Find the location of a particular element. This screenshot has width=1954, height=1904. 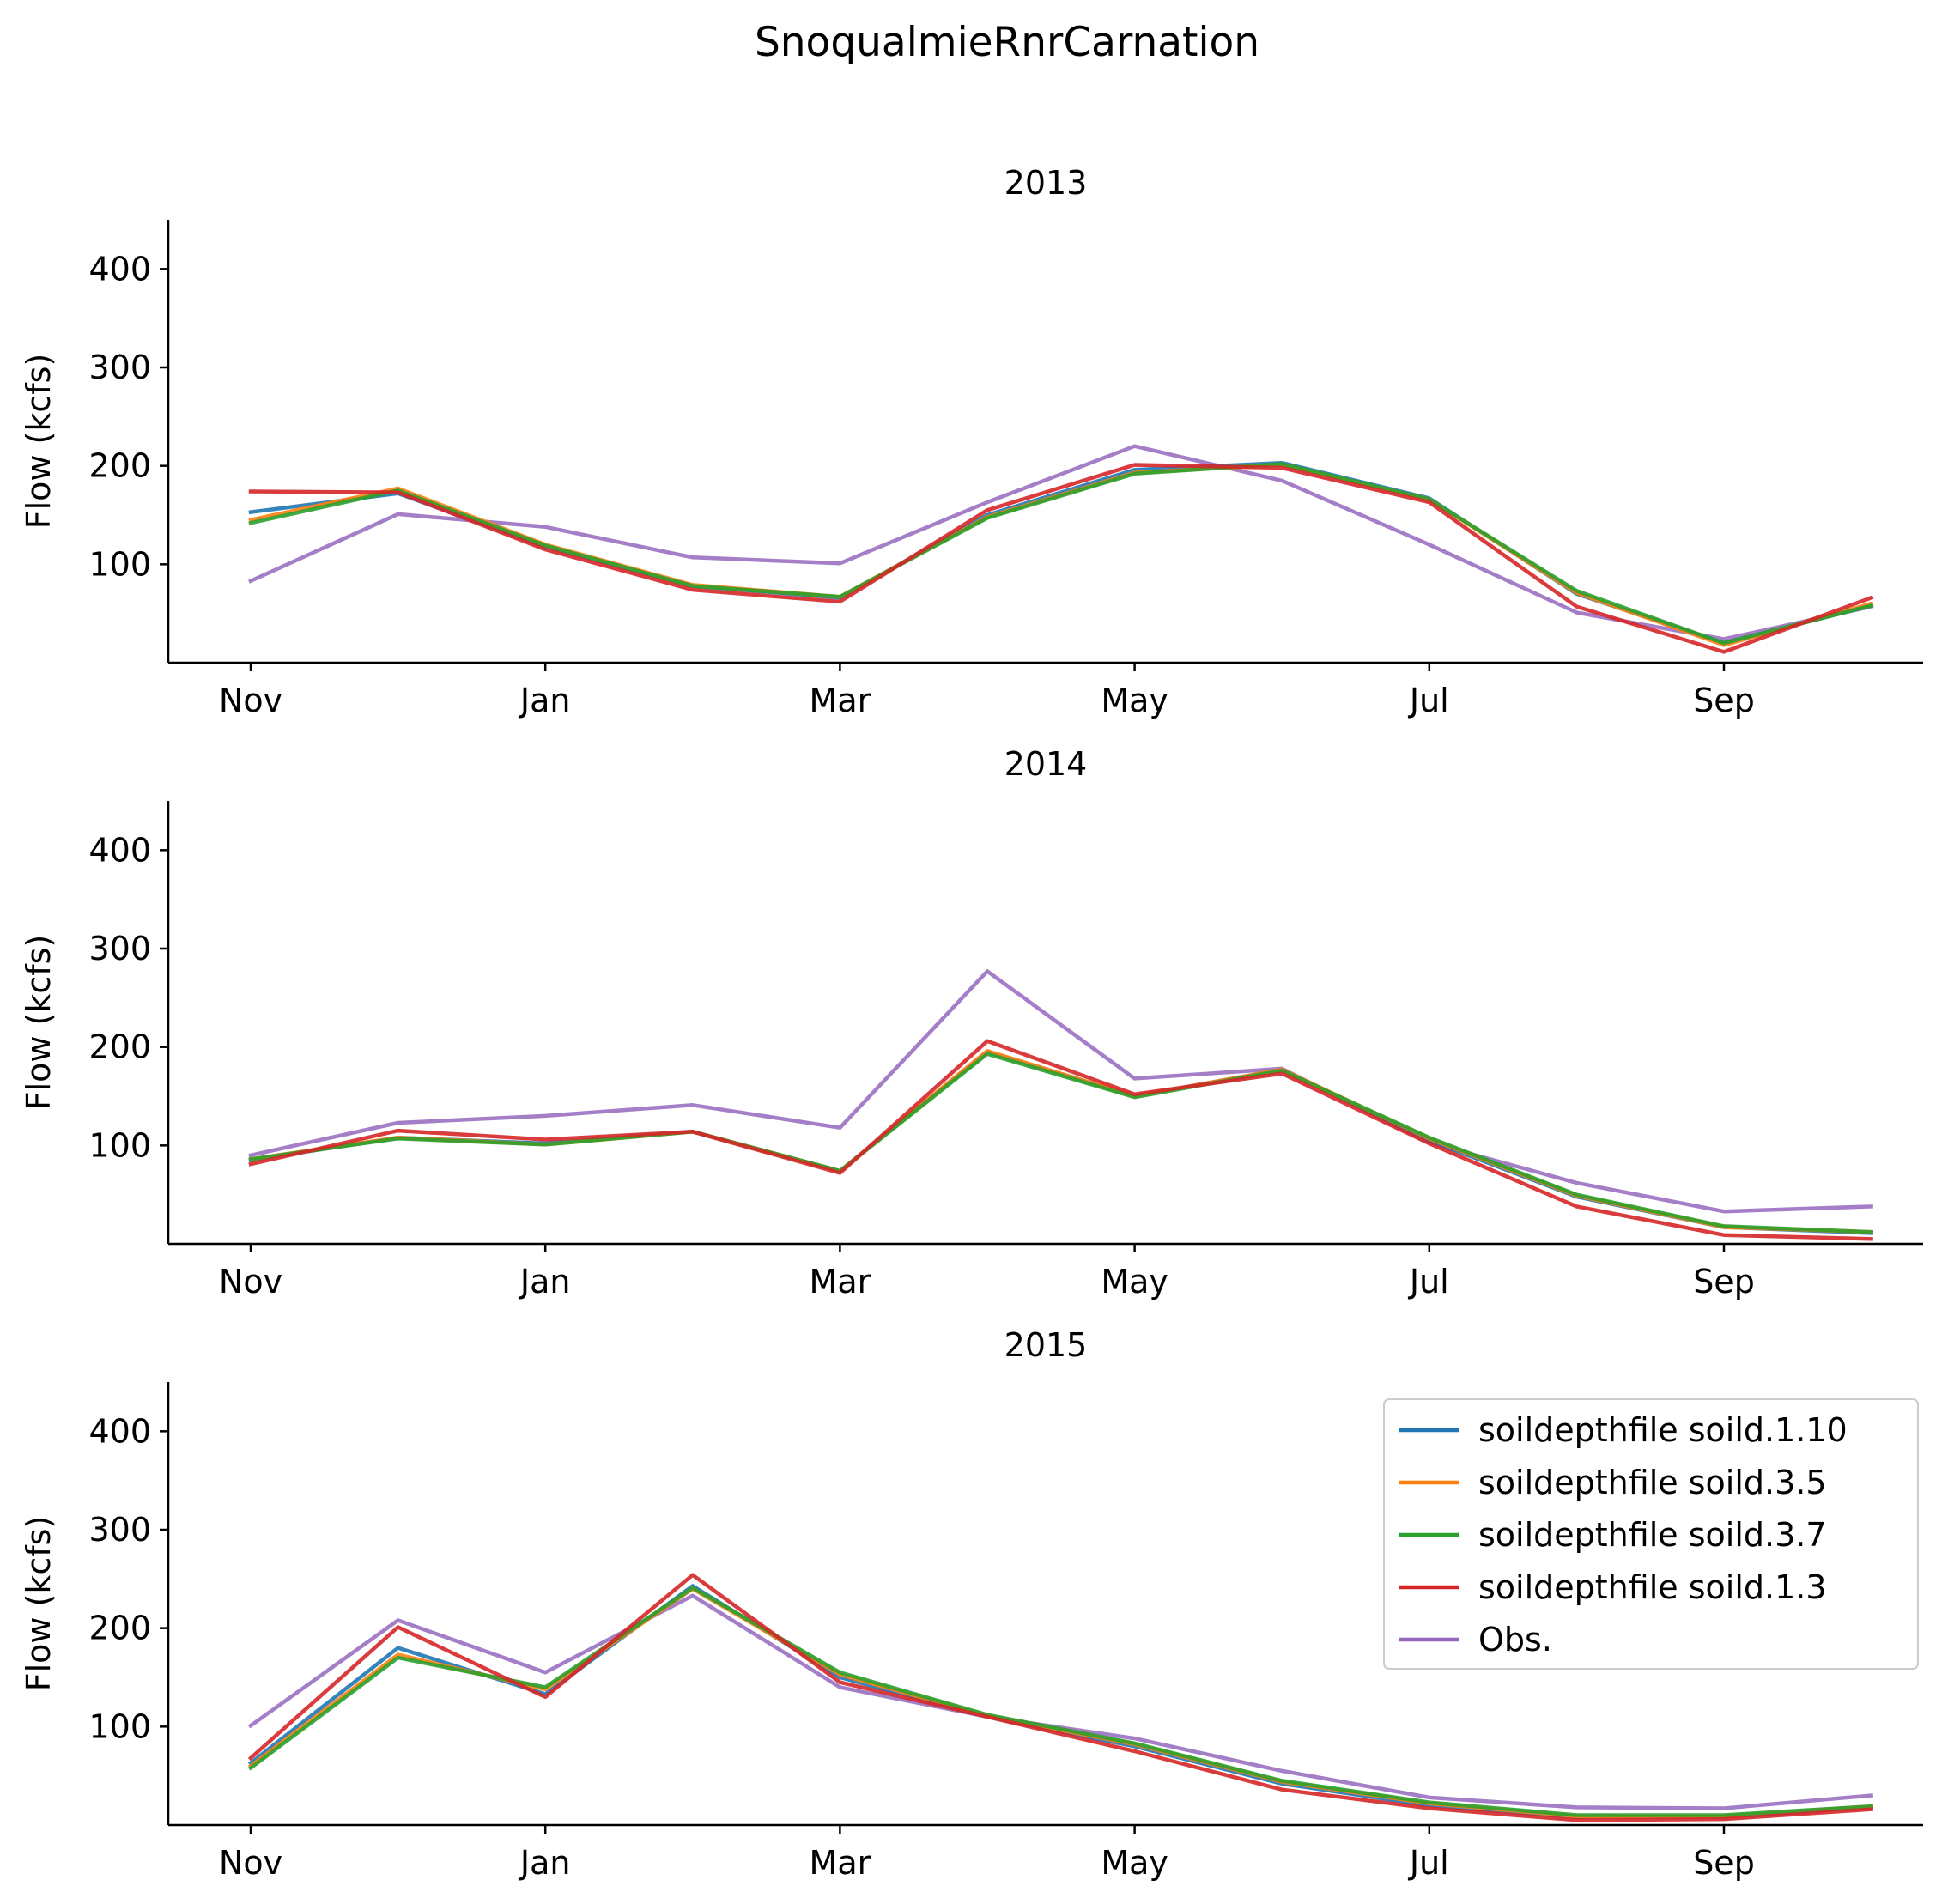

panel-title: 2015 is located at coordinates (1046, 1345).